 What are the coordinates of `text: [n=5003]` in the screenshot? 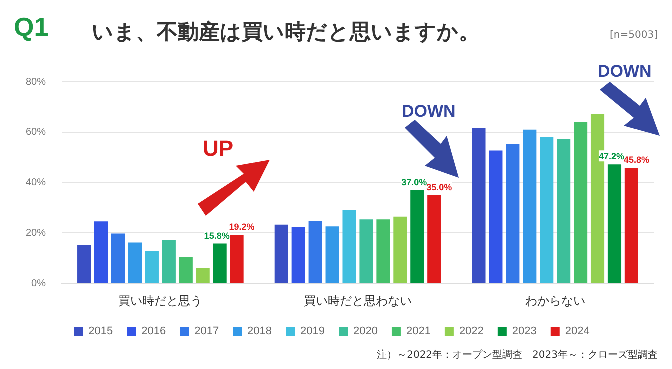 It's located at (634, 35).